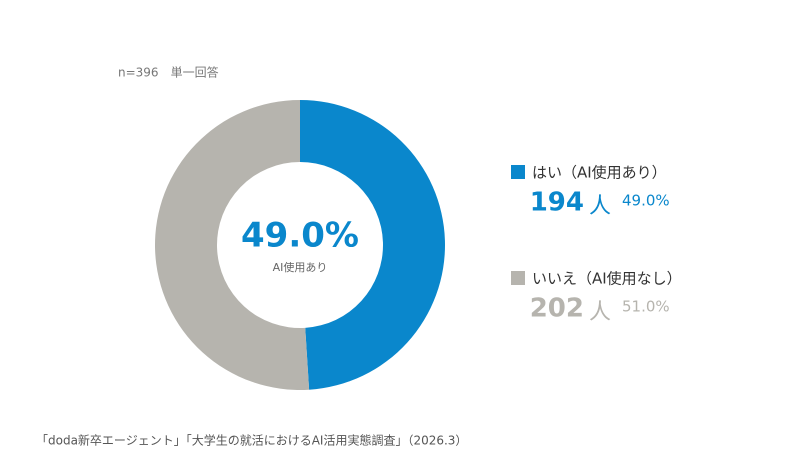 The image size is (800, 460). Describe the element at coordinates (599, 173) in the screenshot. I see `legend-label: はい（AI使用あり）` at that location.